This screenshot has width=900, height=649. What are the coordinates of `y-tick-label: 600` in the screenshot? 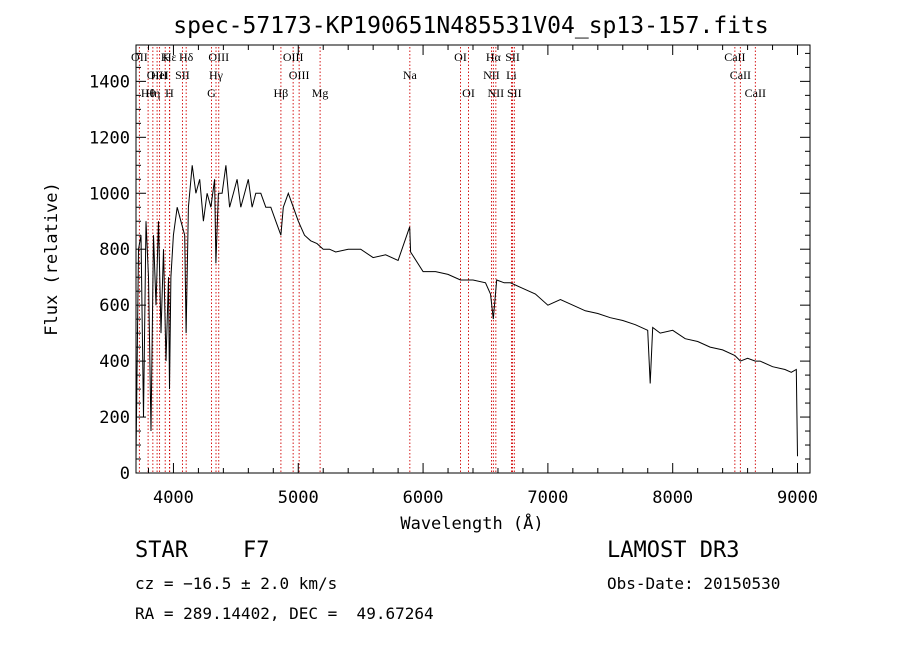 It's located at (114, 306).